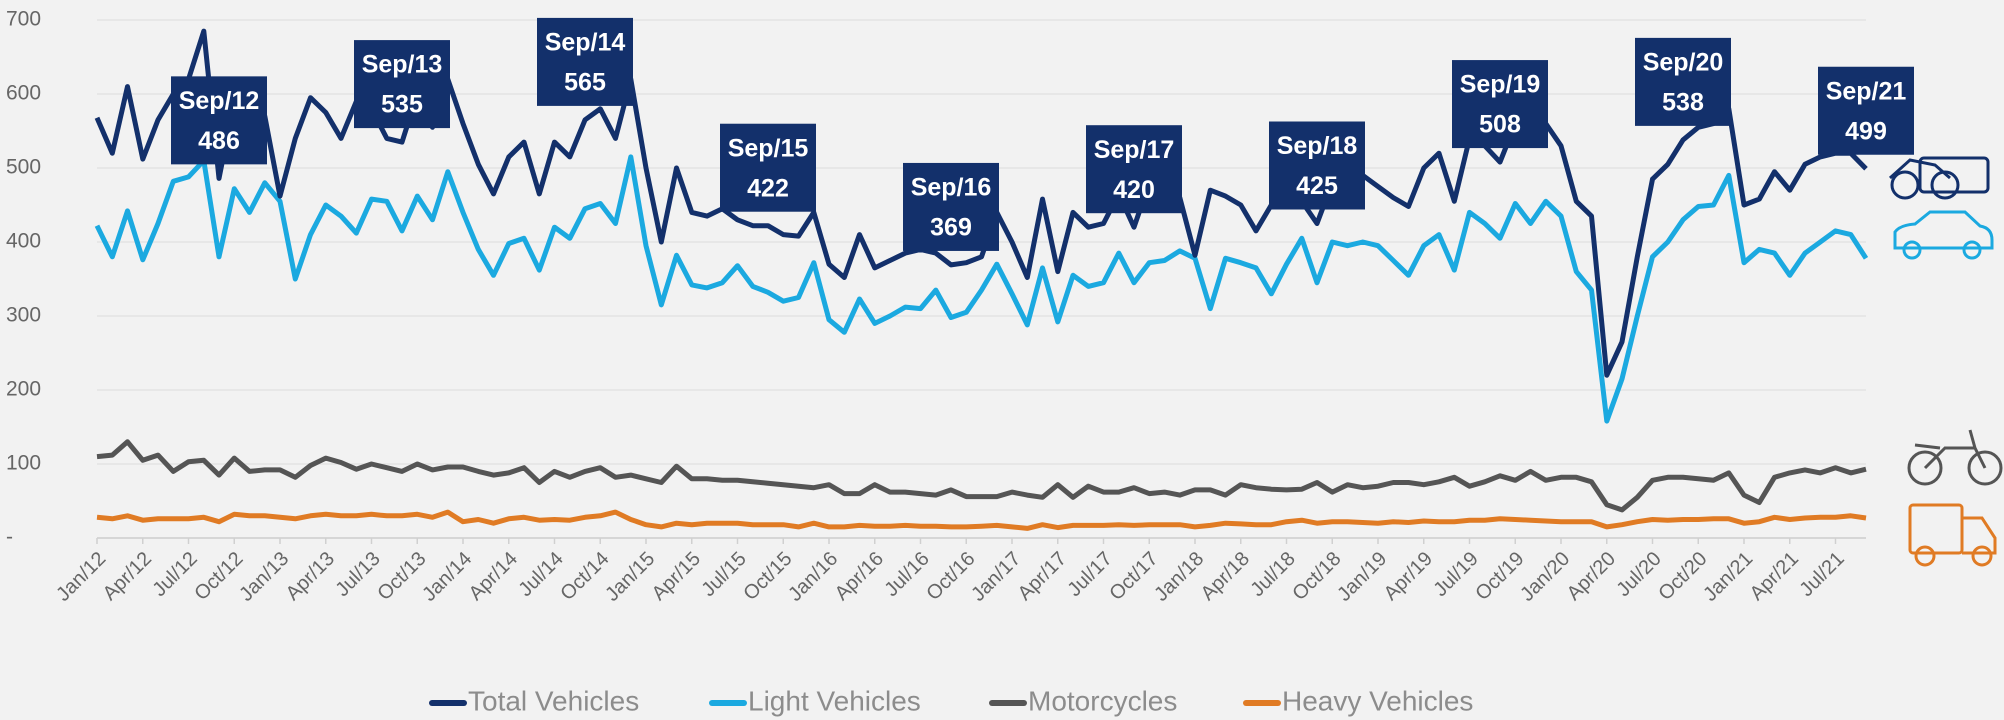 The height and width of the screenshot is (720, 2004). Describe the element at coordinates (127, 576) in the screenshot. I see `x-tick-label: Apr/12` at that location.